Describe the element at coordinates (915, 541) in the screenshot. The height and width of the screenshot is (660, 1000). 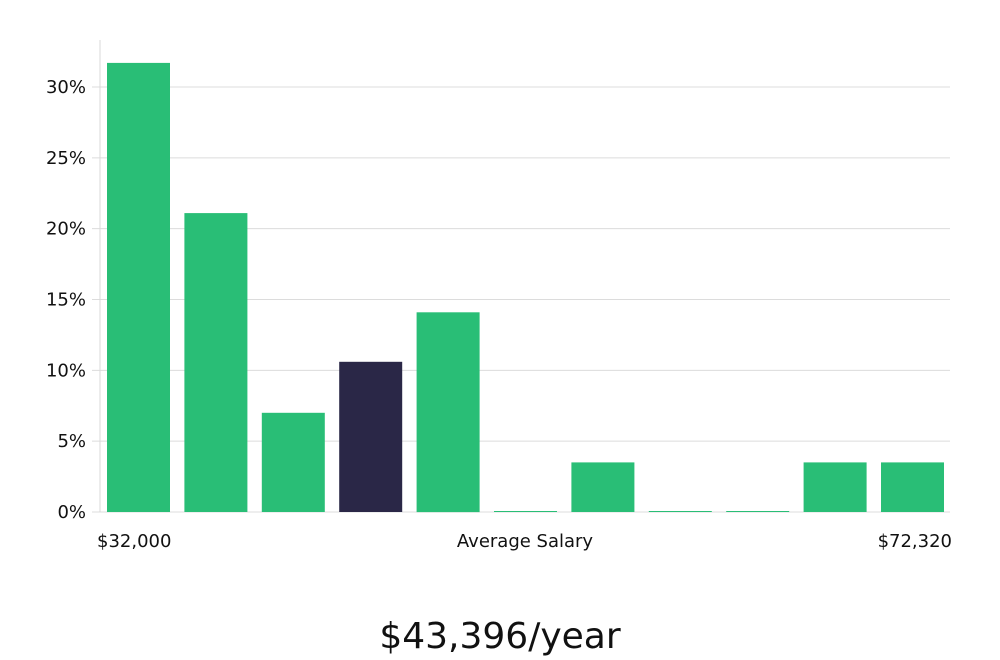
I see `x-max-label: $72,320` at that location.